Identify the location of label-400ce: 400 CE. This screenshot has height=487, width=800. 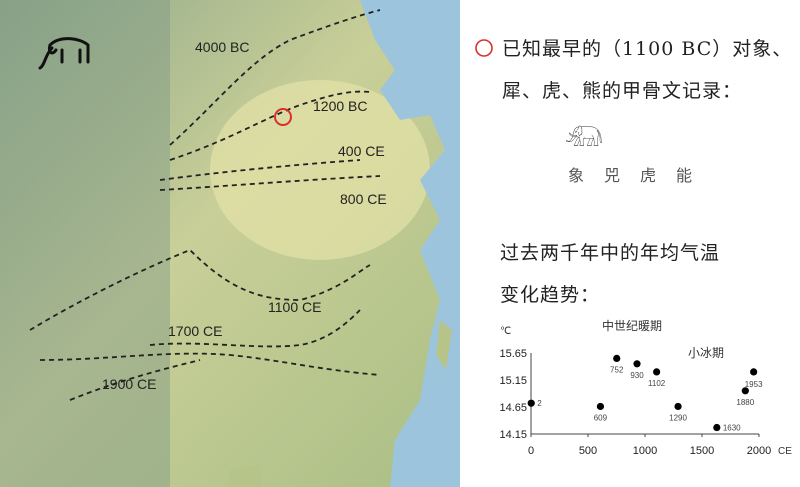
(361, 151).